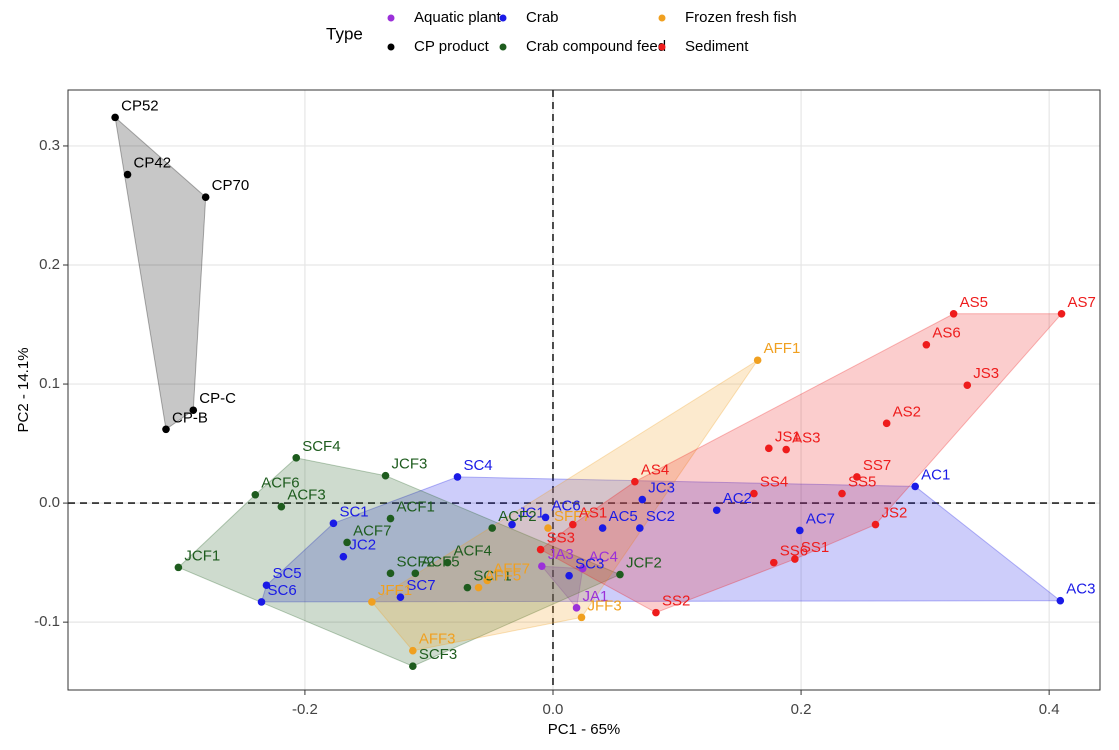  What do you see at coordinates (344, 33) in the screenshot?
I see `legend-title: Type` at bounding box center [344, 33].